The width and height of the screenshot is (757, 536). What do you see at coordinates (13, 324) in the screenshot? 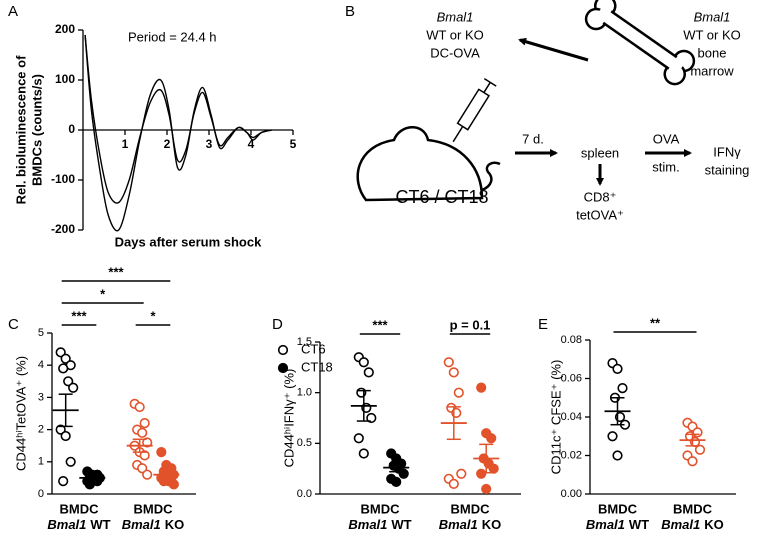
I see `panel-letter: C` at bounding box center [13, 324].